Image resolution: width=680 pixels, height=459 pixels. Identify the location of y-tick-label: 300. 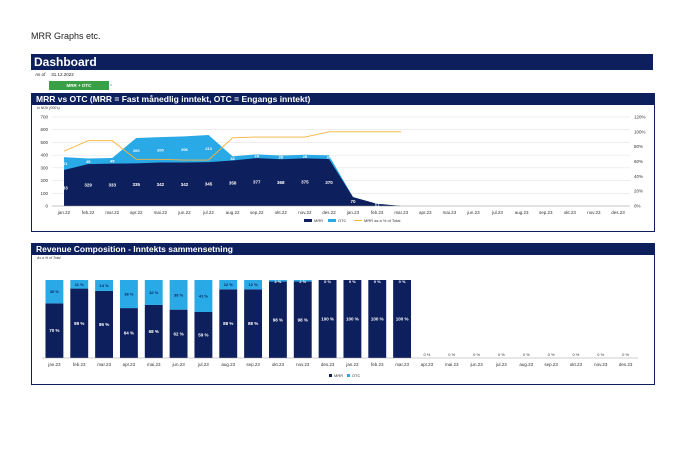
(44, 167).